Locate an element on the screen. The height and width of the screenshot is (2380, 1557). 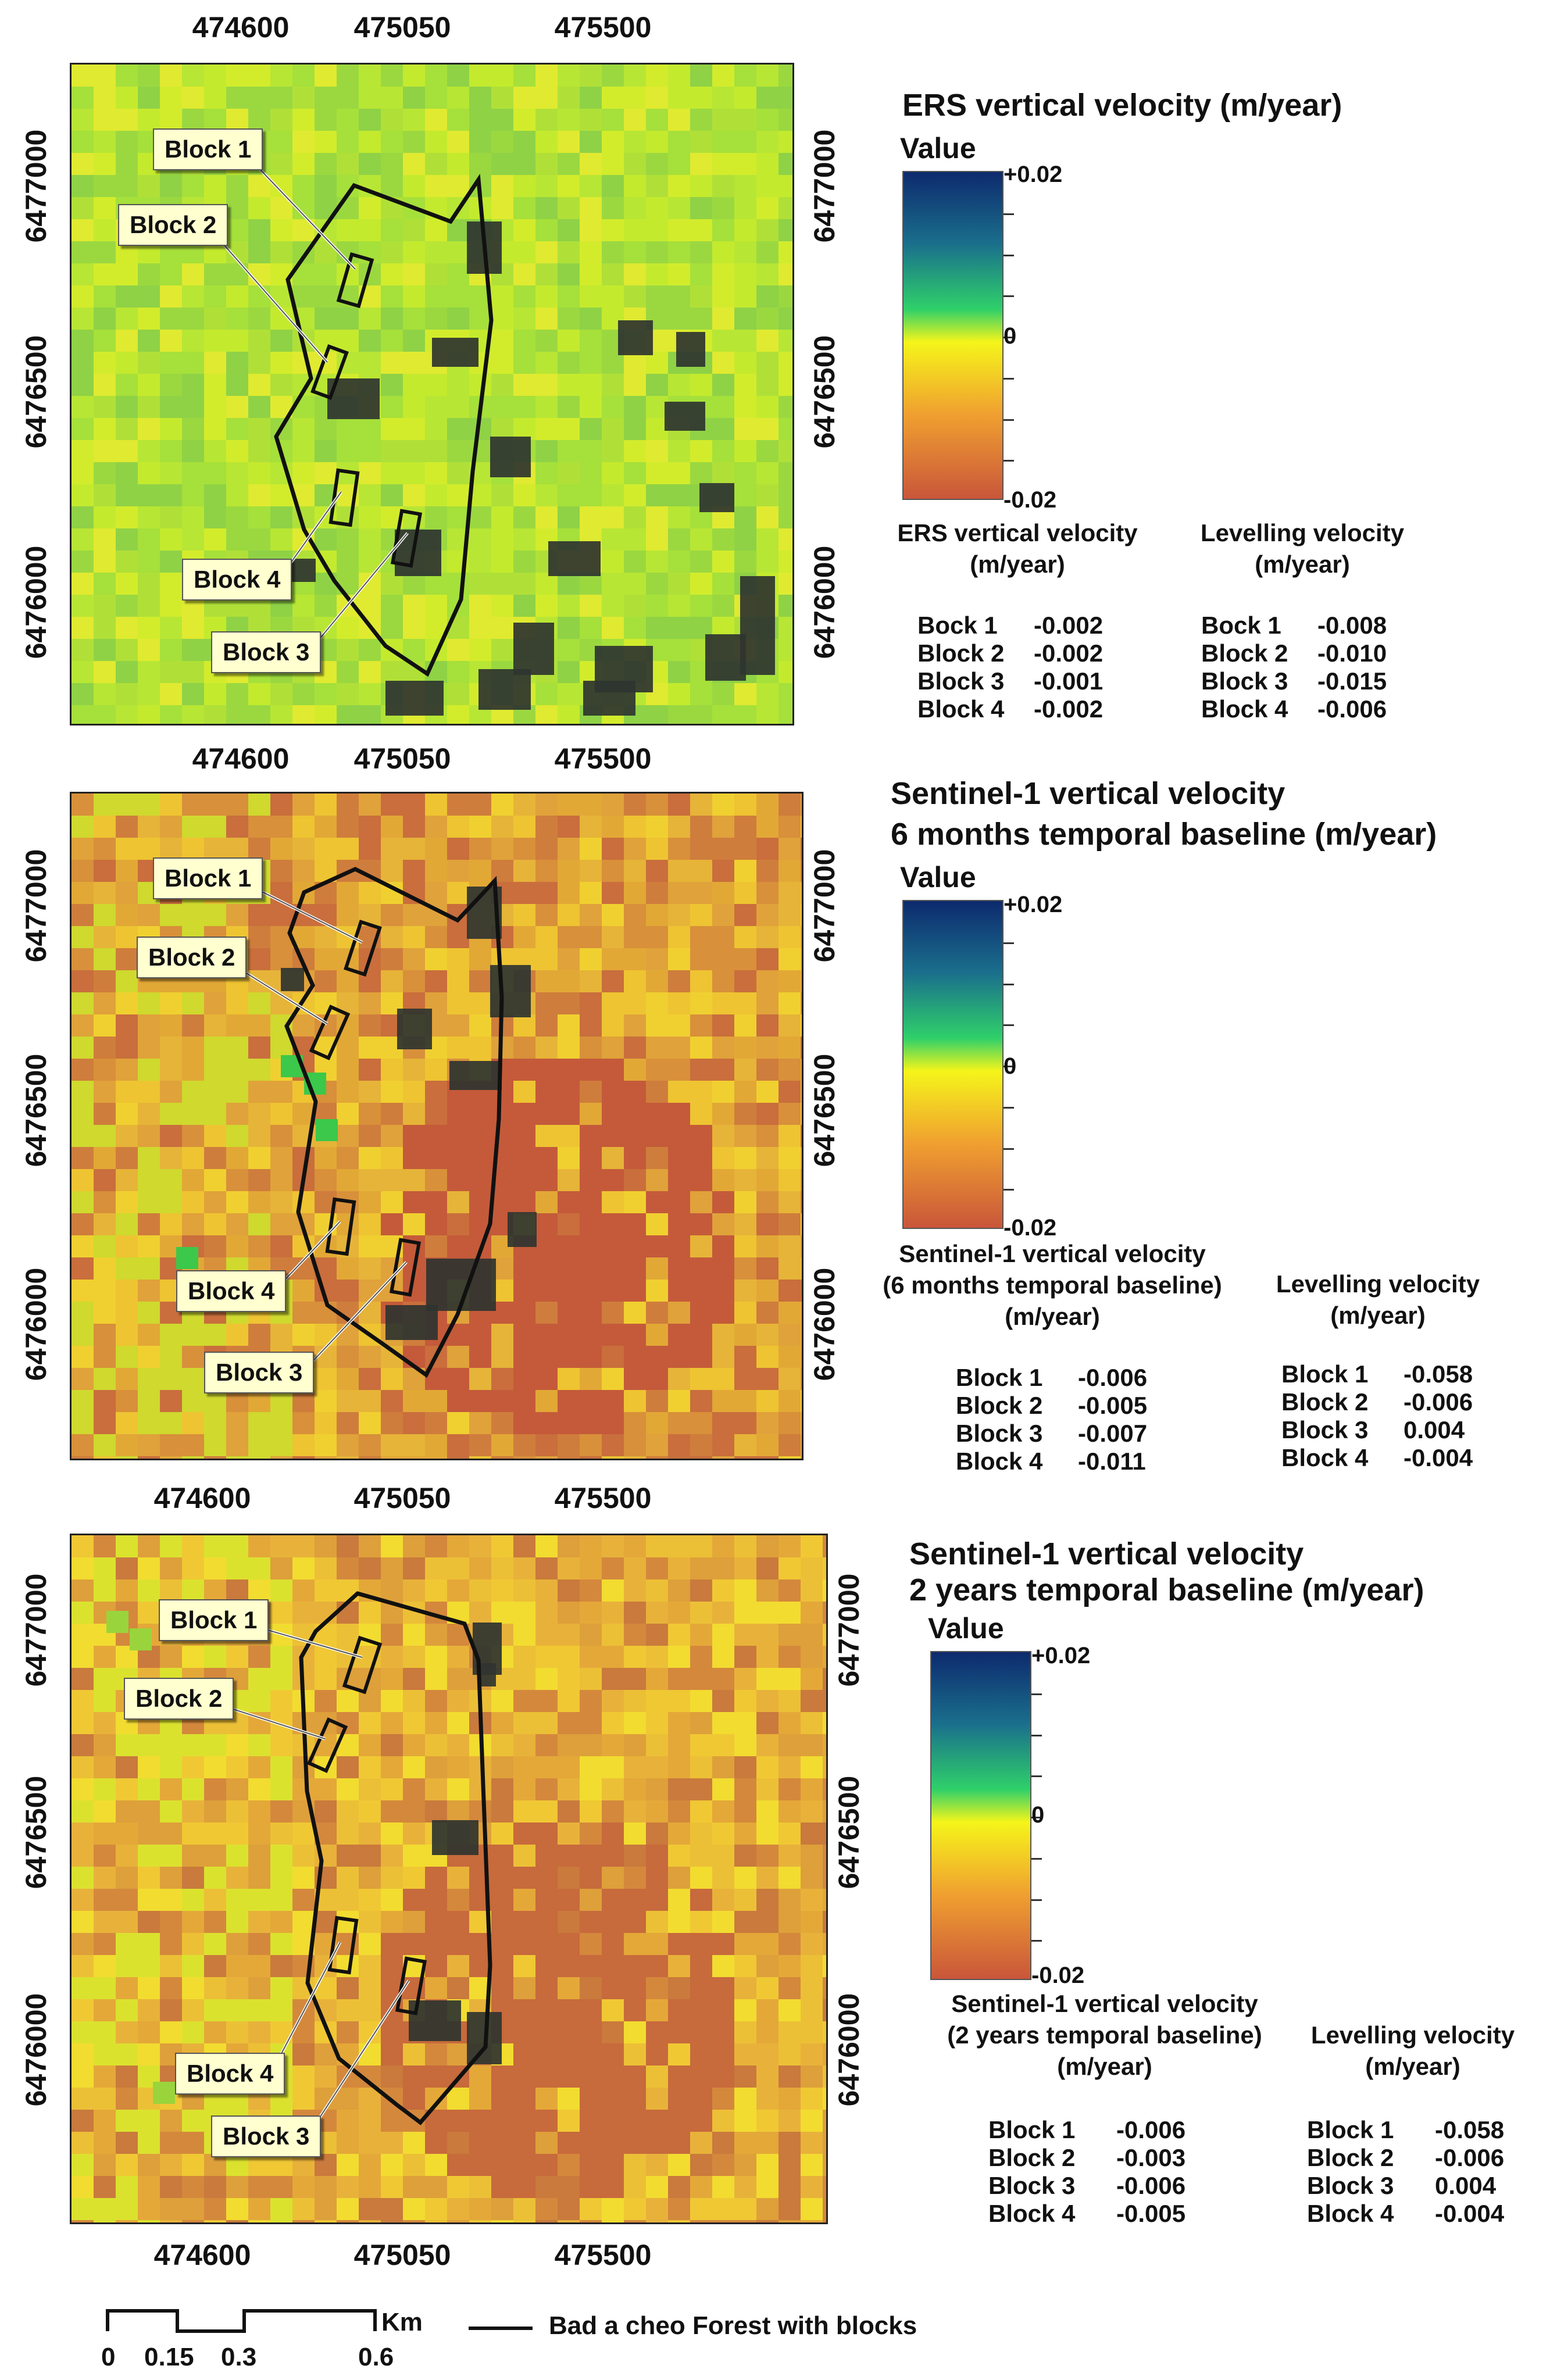
no-data-patch is located at coordinates (685, 417).